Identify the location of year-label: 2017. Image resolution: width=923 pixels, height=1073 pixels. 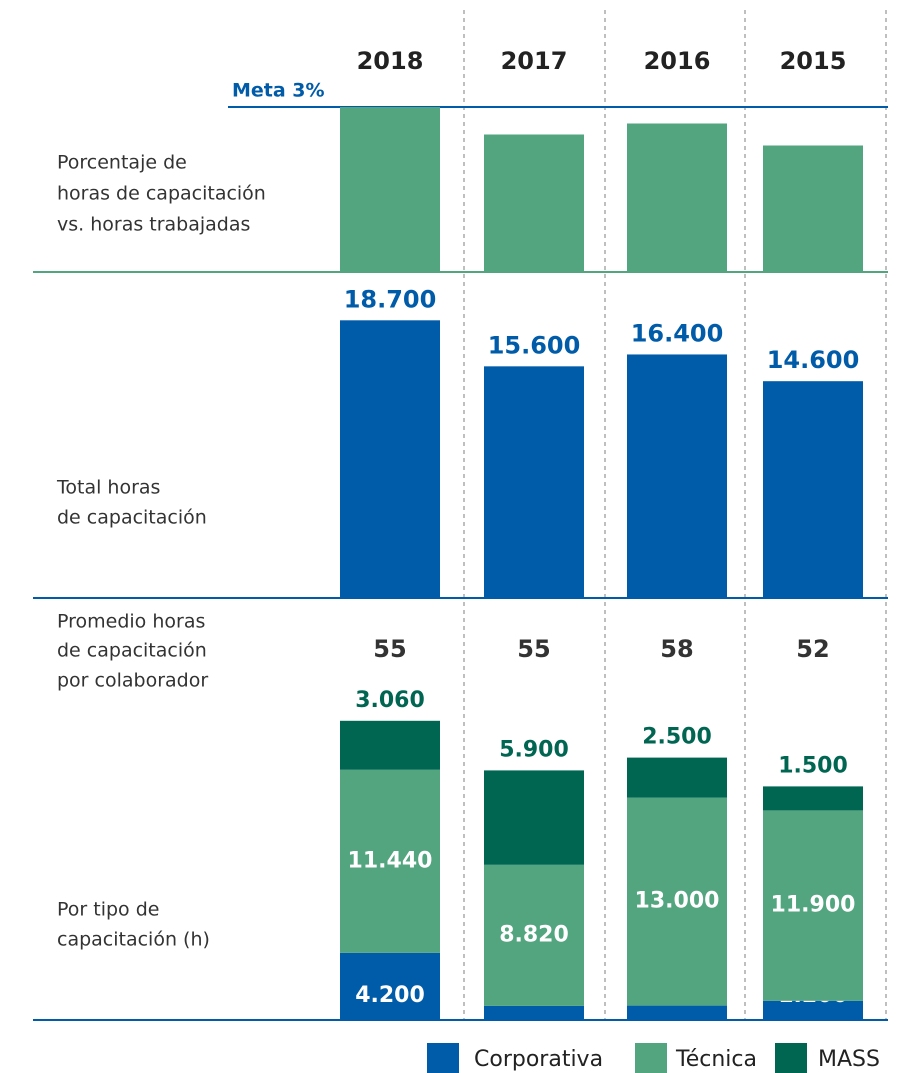
(534, 61).